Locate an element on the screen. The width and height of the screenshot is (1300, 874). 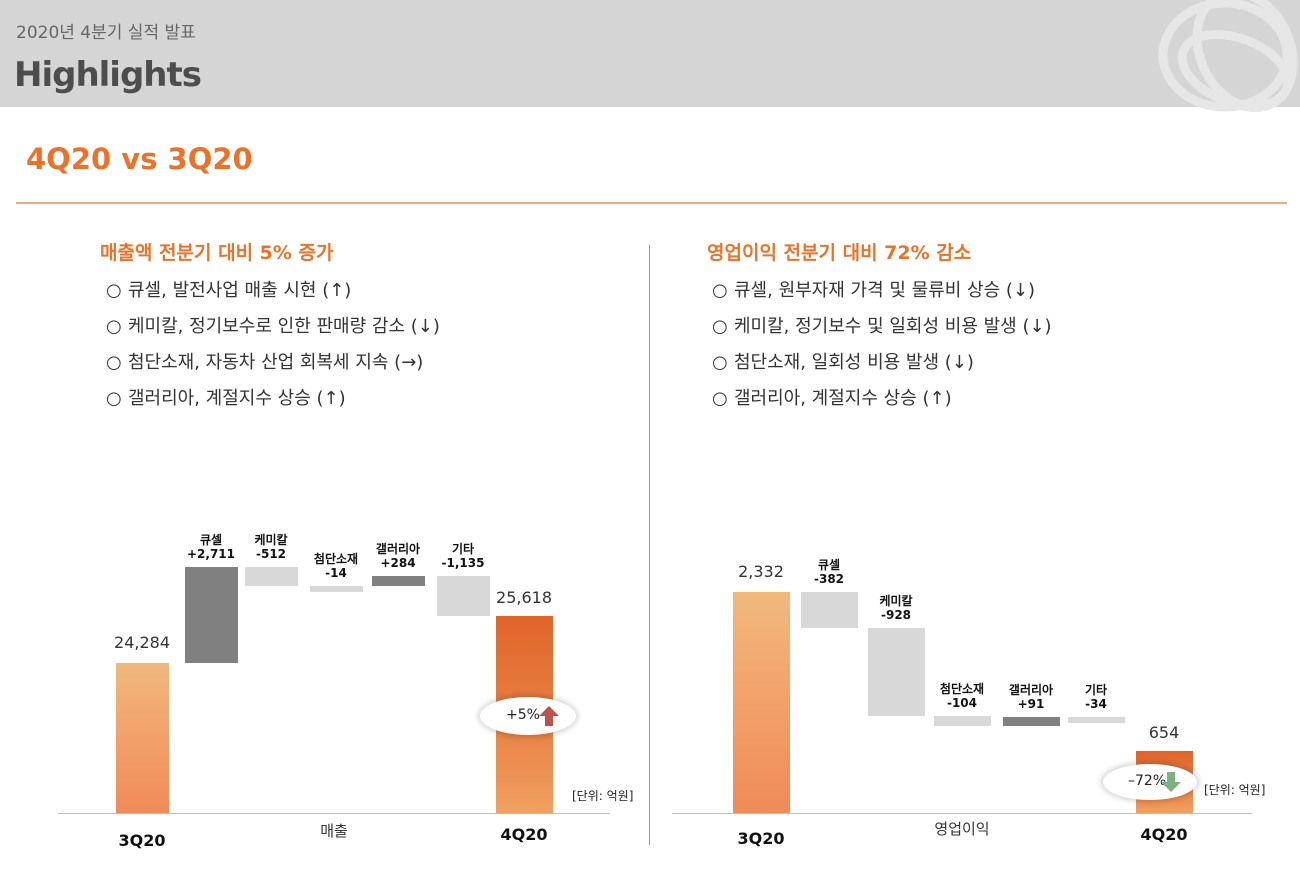
change-text: –72% is located at coordinates (1147, 781).